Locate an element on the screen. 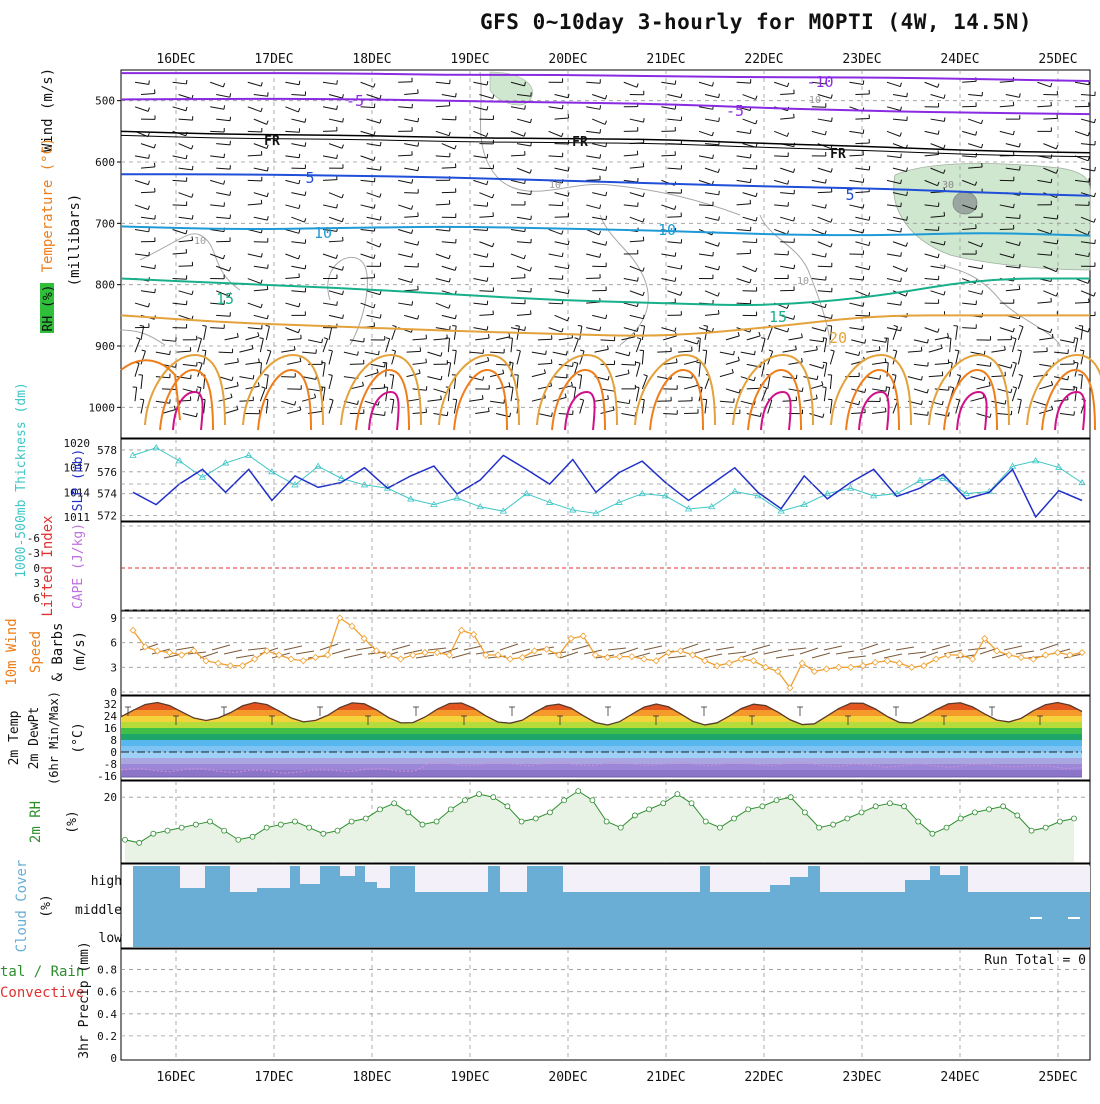 This screenshot has height=1104, width=1100. cloud-gap-small is located at coordinates (1074, 918).